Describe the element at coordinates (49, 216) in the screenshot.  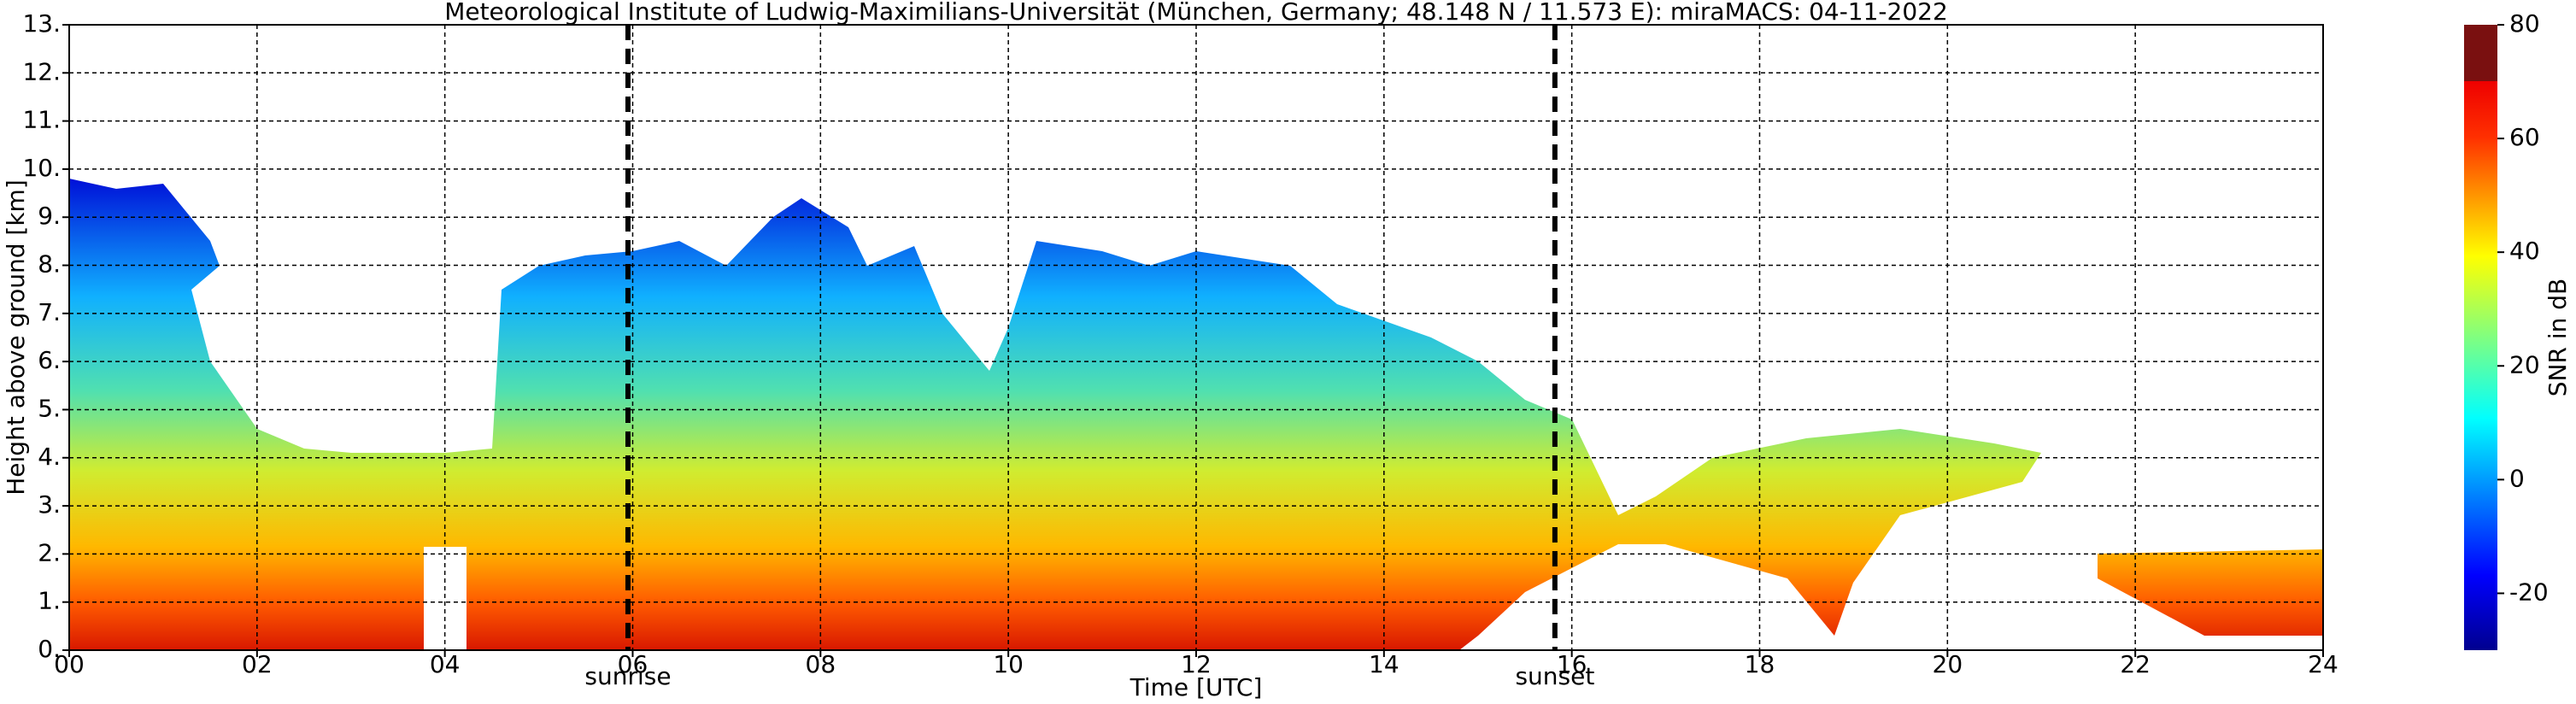
I see `y-tick-label: 9.` at that location.